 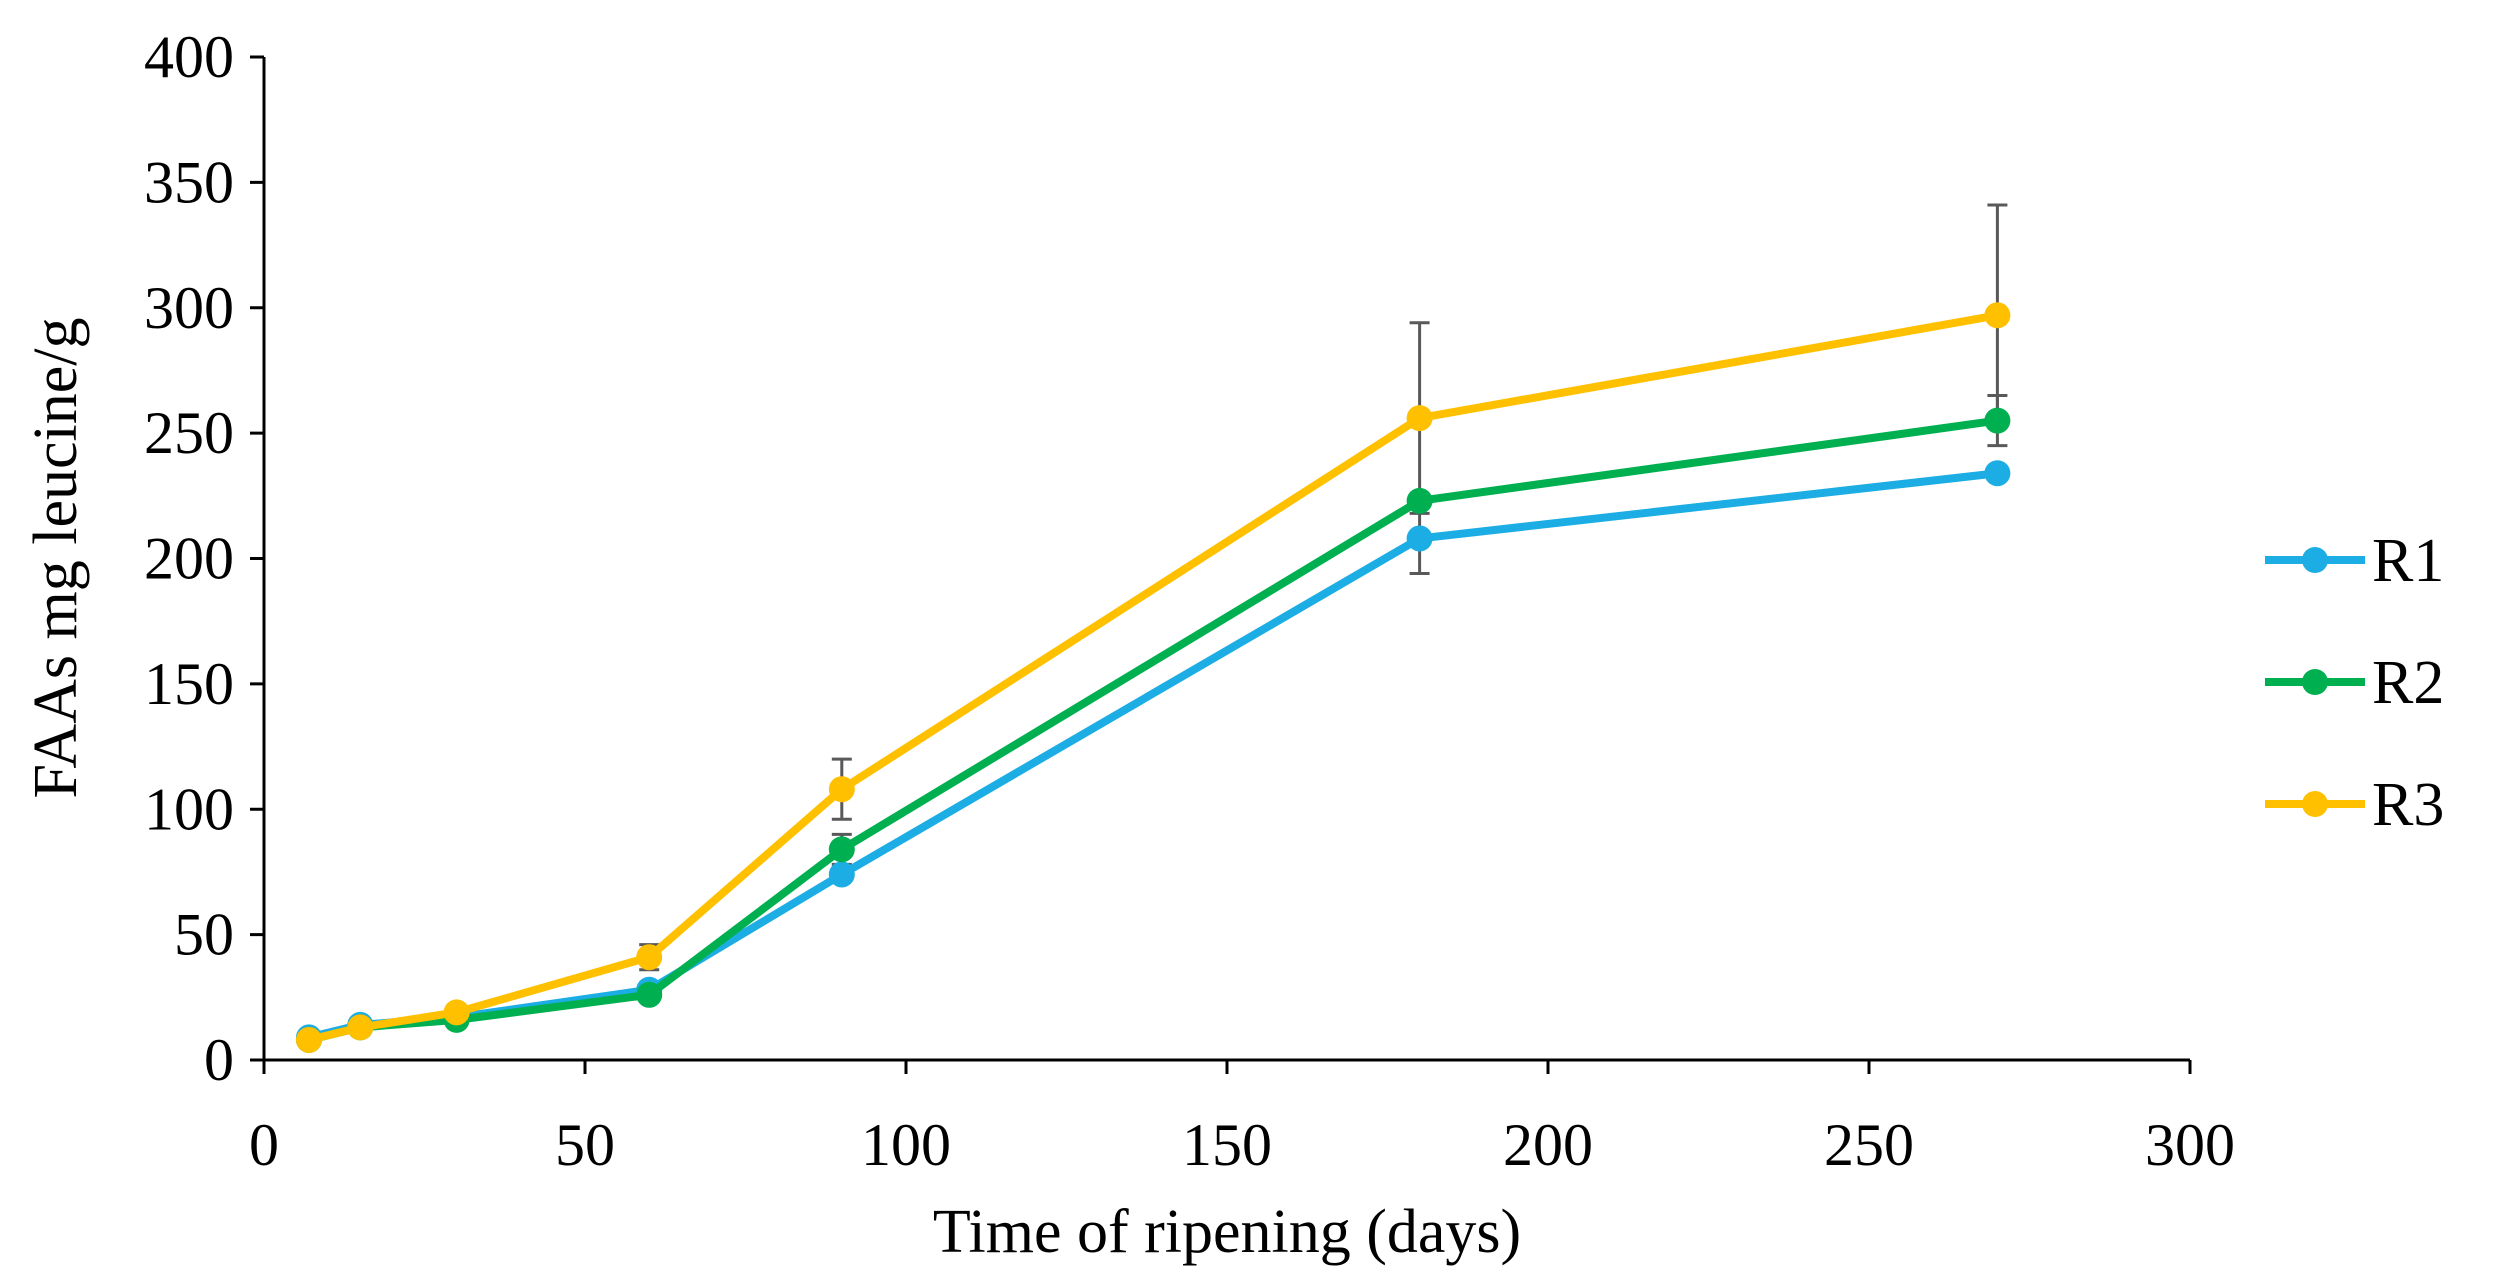 I want to click on y-tick-label: 350, so click(x=189, y=182).